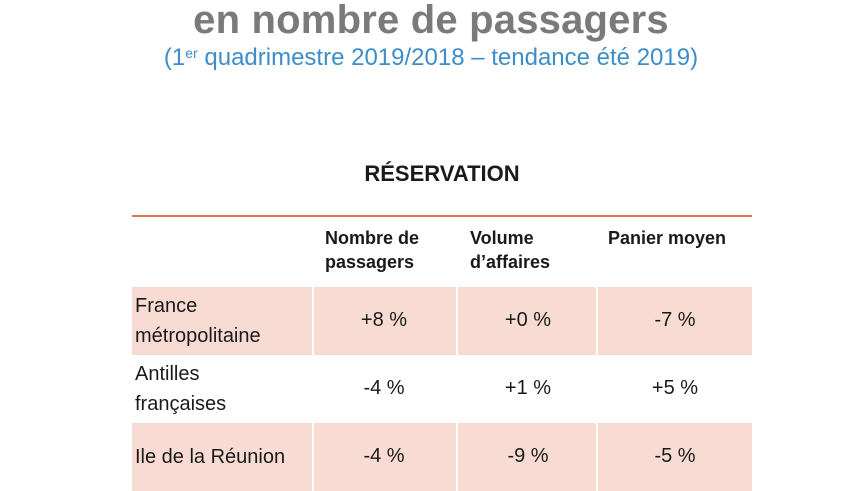  I want to click on cell-average-basket: +5 %, so click(675, 388).